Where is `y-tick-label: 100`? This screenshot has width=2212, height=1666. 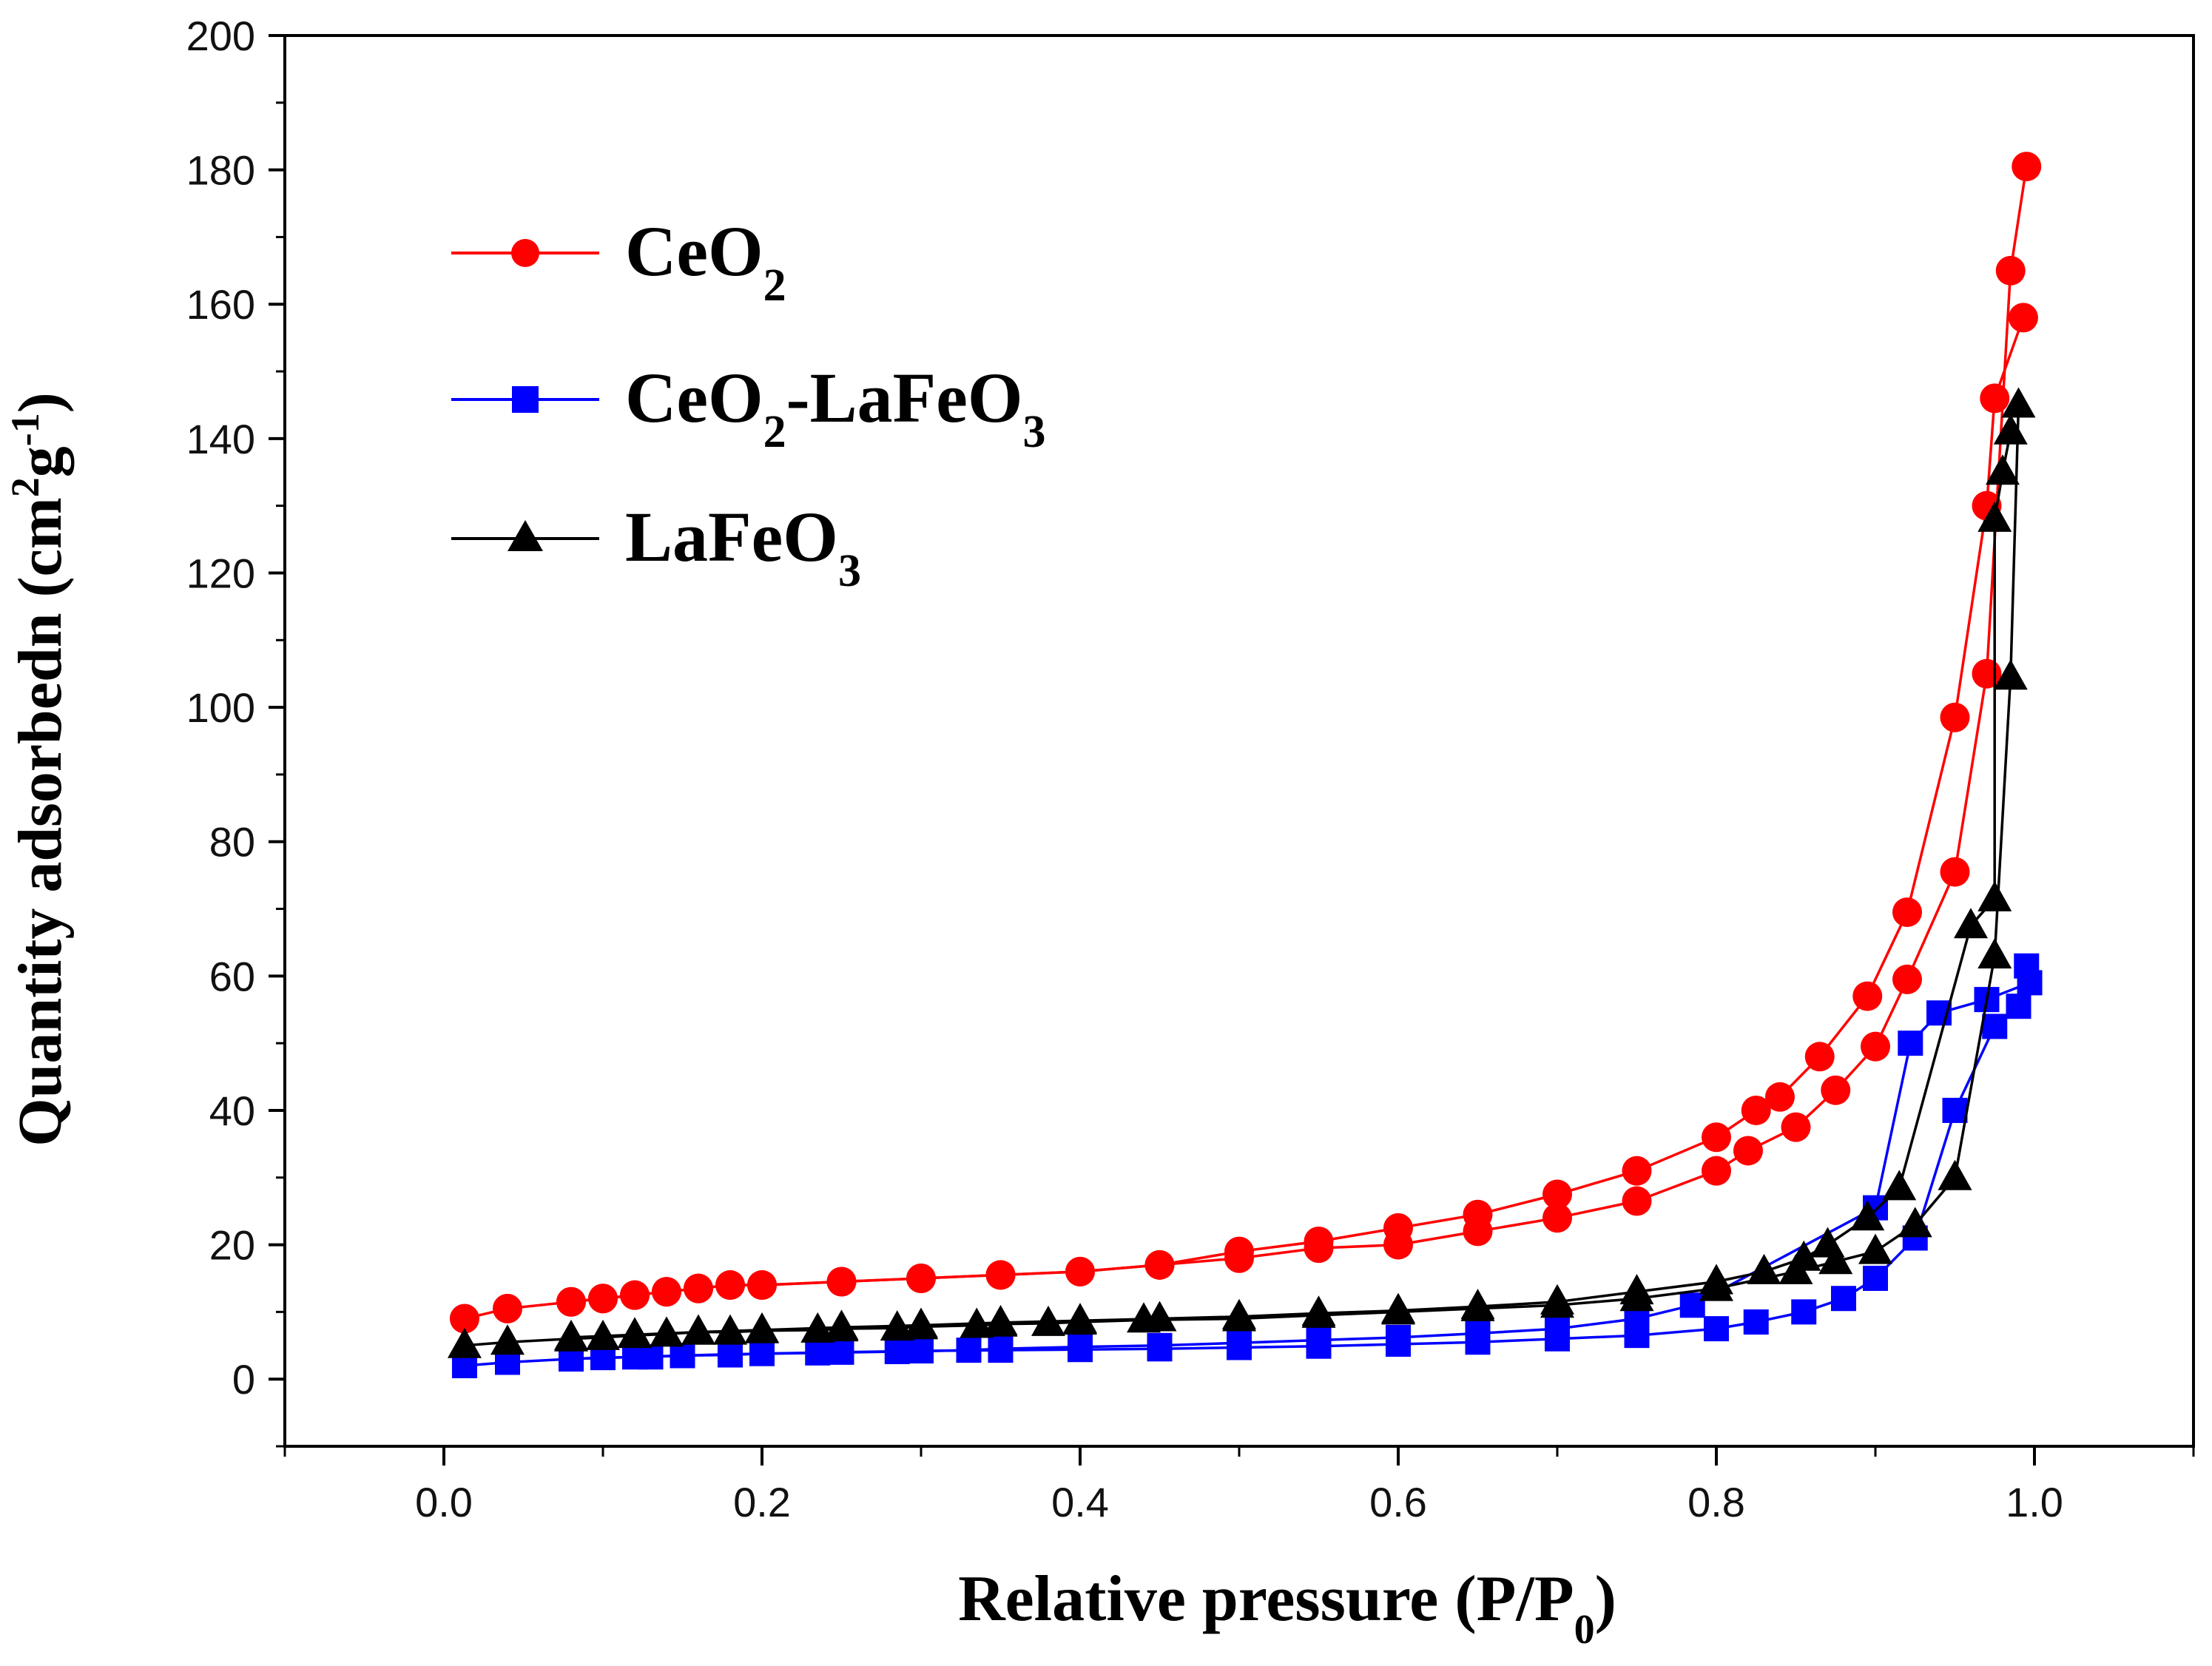
y-tick-label: 100 is located at coordinates (220, 707).